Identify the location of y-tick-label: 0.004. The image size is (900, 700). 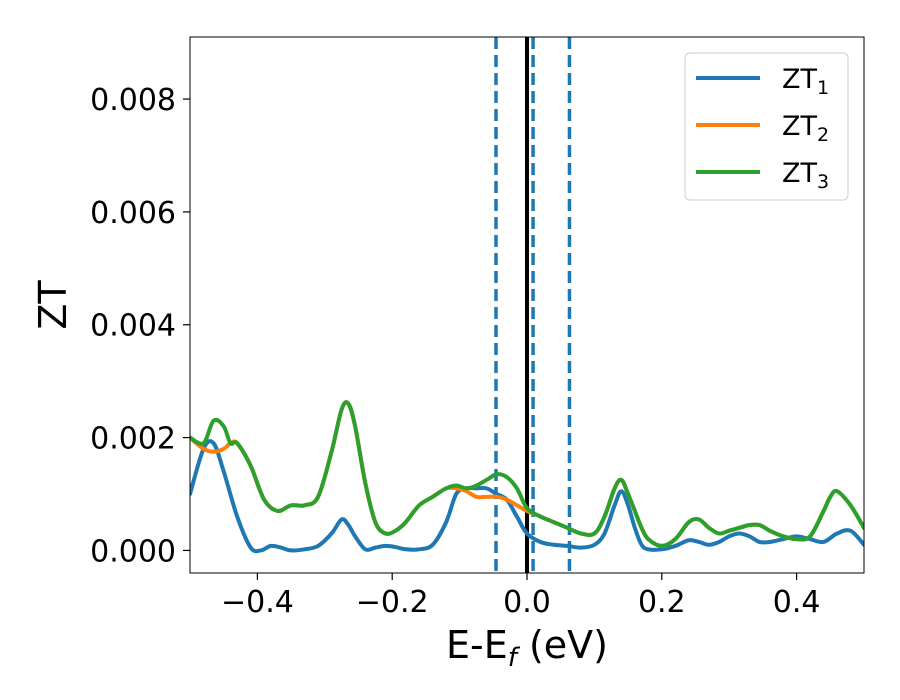
(133, 326).